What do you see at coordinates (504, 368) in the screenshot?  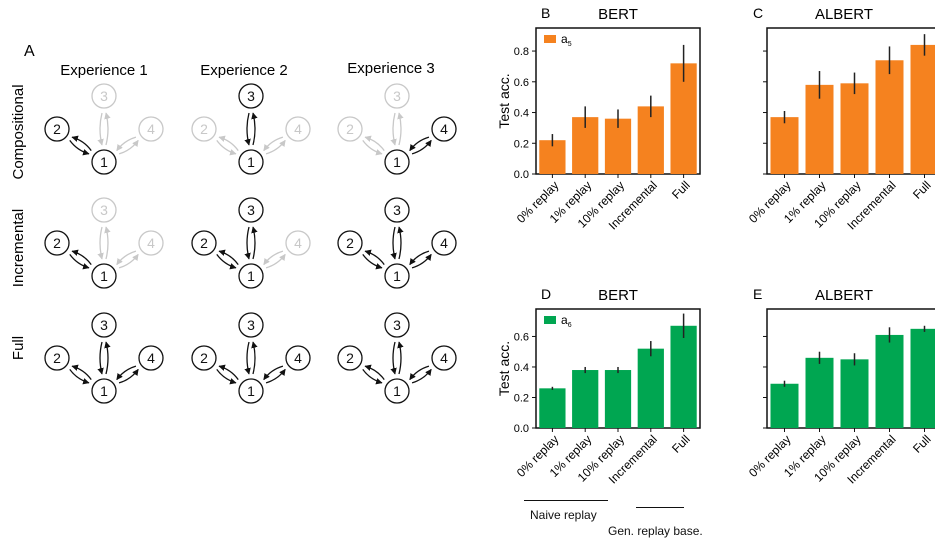 I see `chart3-ylabel: Test acc.` at bounding box center [504, 368].